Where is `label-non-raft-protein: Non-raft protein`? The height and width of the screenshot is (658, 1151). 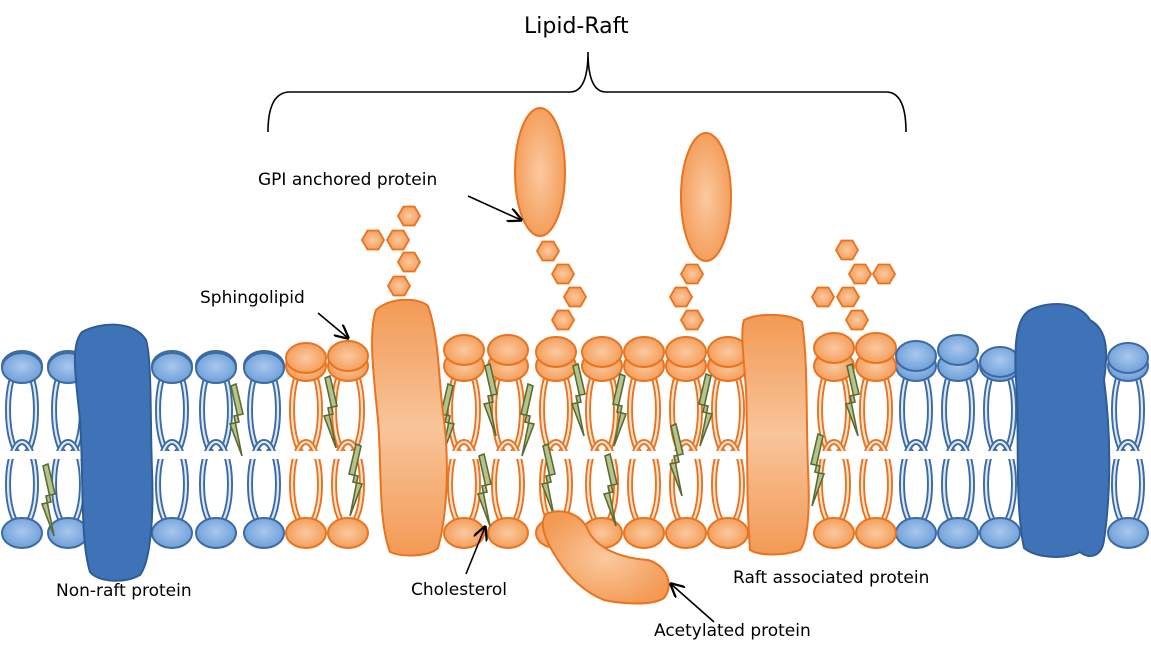
label-non-raft-protein: Non-raft protein is located at coordinates (124, 591).